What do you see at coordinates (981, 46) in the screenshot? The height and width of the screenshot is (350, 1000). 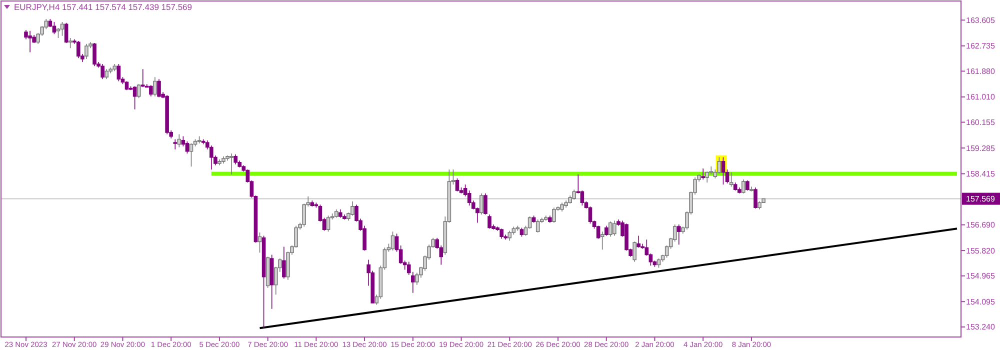 I see `y-tick-label: 162.735` at bounding box center [981, 46].